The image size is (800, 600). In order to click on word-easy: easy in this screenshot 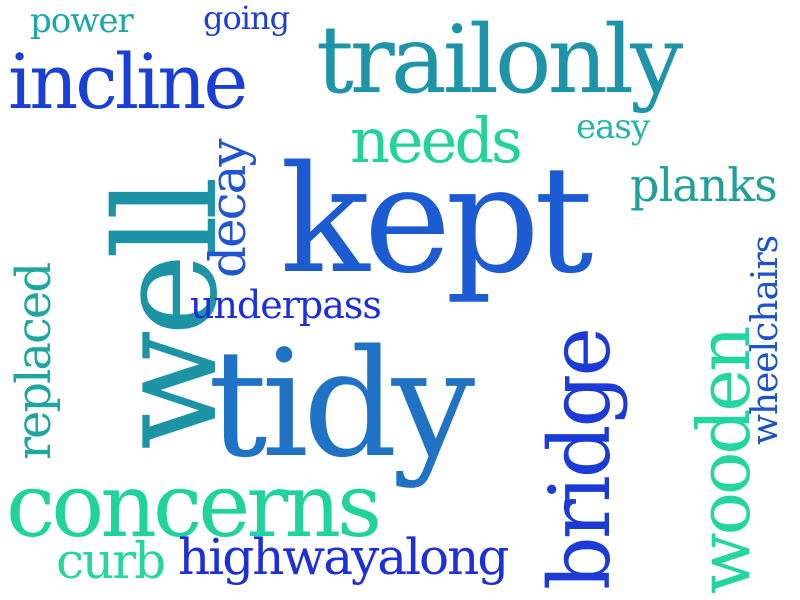, I will do `click(613, 127)`.